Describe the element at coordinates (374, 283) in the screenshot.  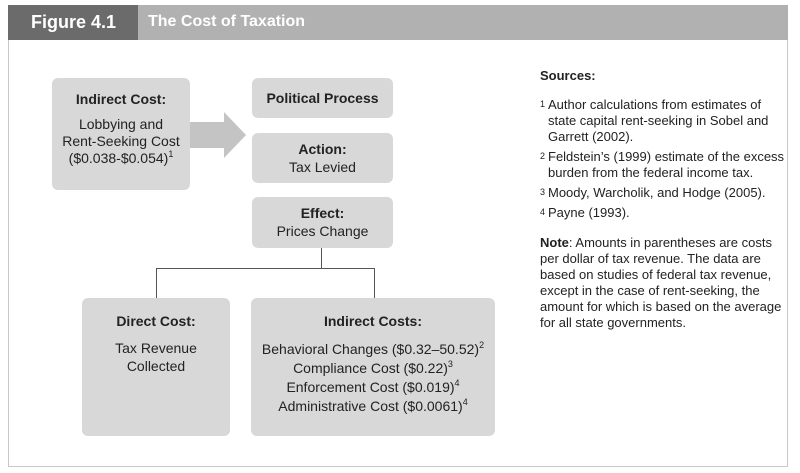
I see `connector-right-drop` at that location.